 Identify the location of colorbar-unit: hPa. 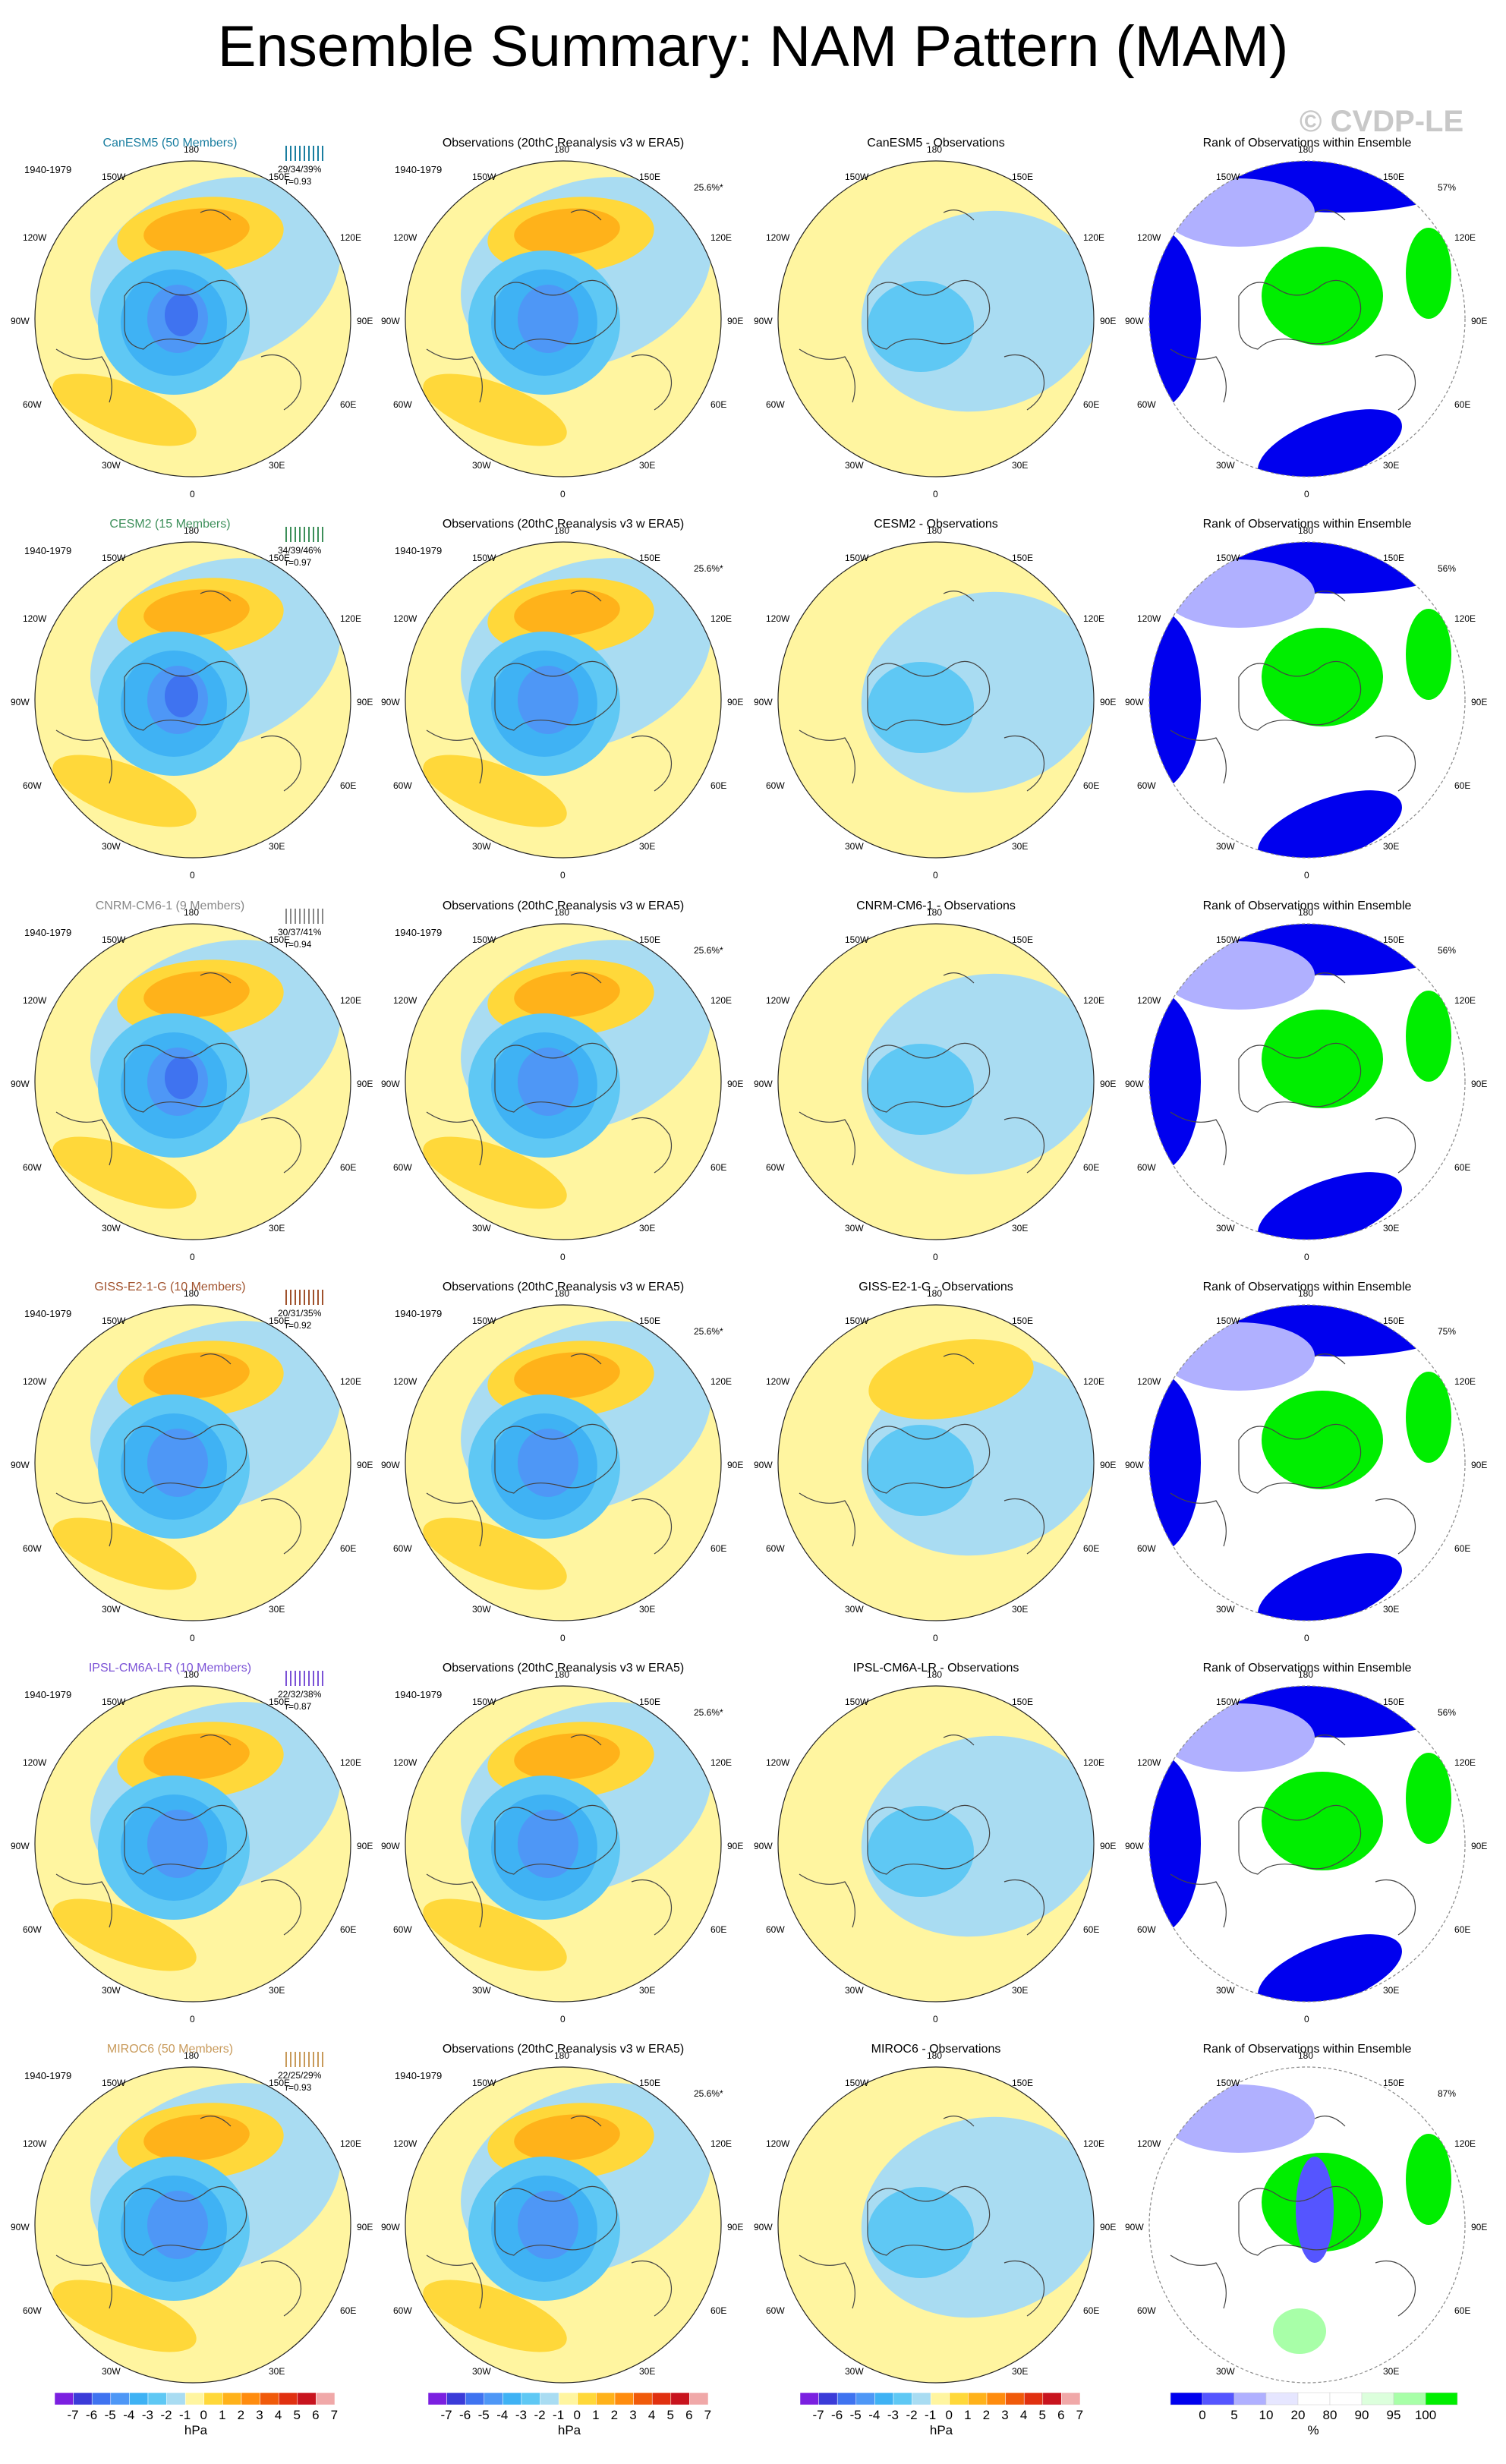
(196, 2430).